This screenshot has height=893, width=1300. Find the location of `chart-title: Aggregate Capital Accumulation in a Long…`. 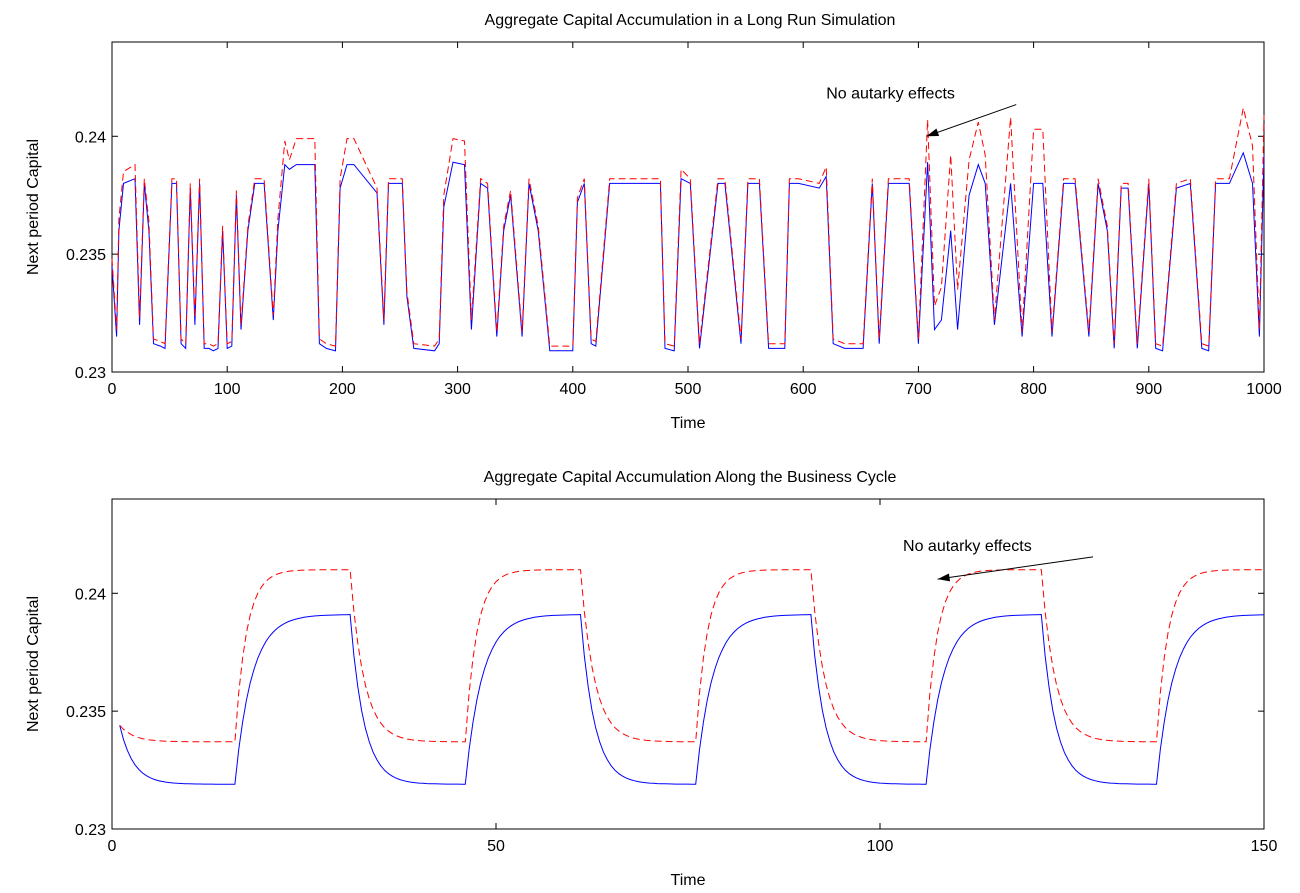

chart-title: Aggregate Capital Accumulation in a Long… is located at coordinates (690, 20).